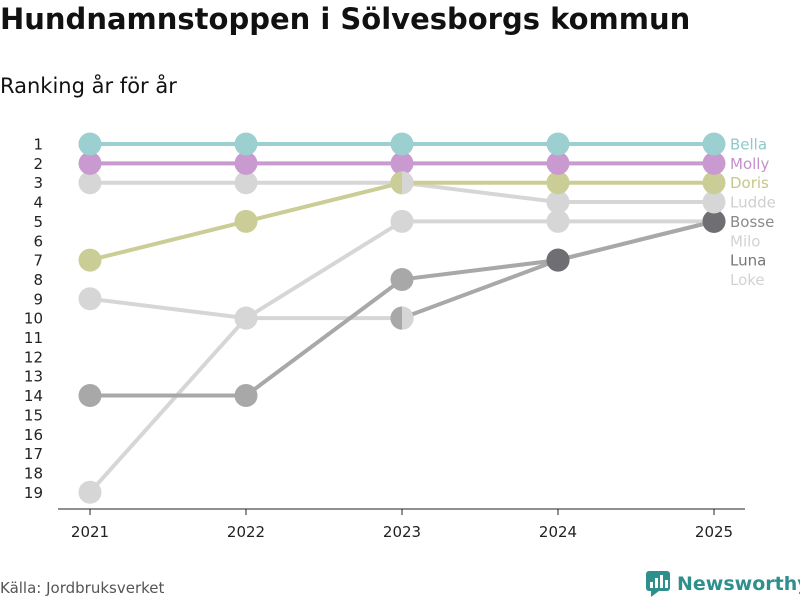  What do you see at coordinates (38, 280) in the screenshot?
I see `y-tick-label: 8` at bounding box center [38, 280].